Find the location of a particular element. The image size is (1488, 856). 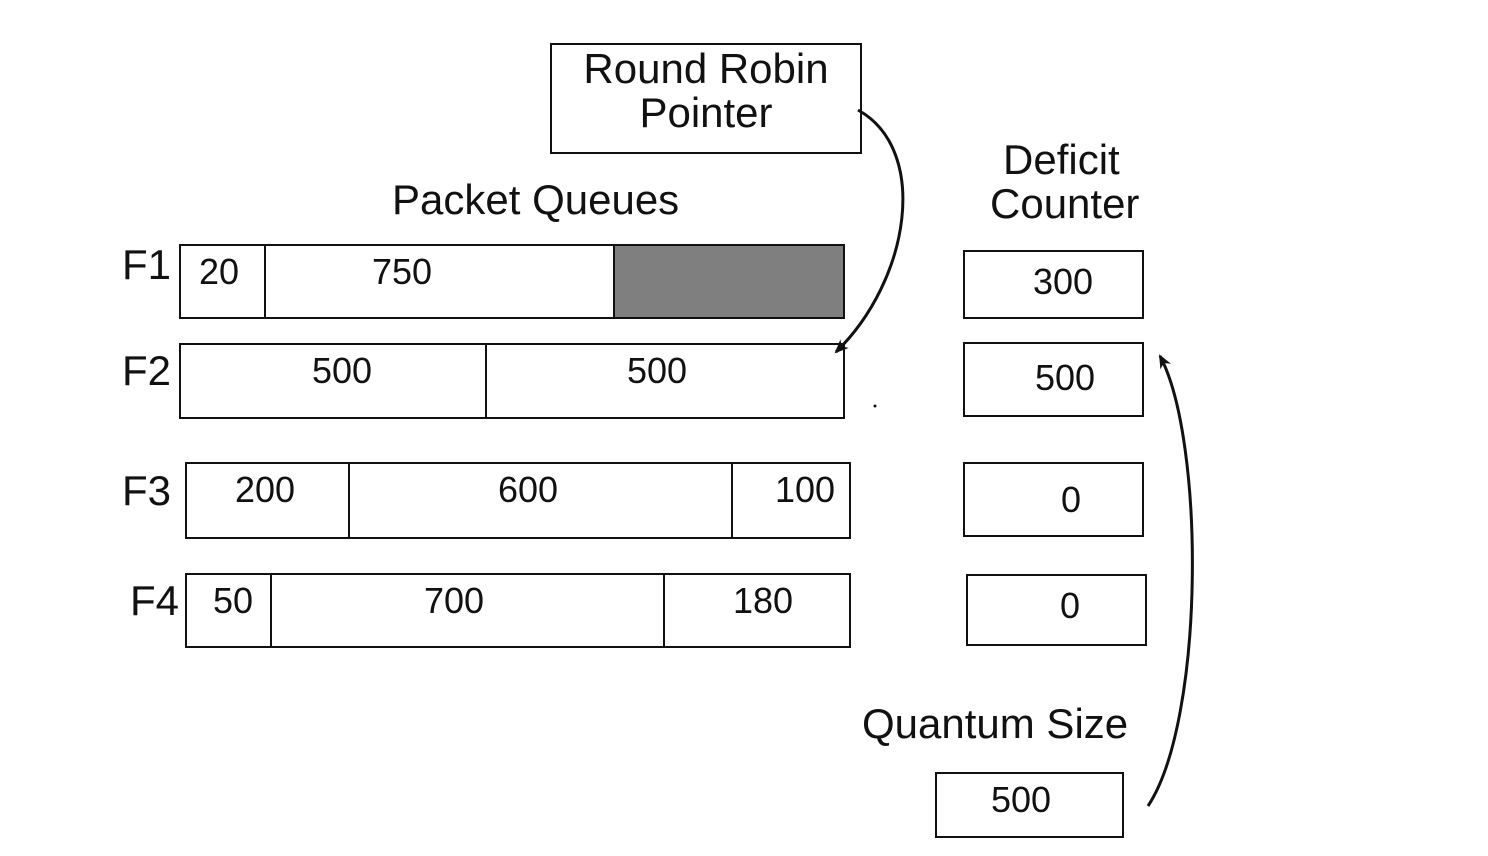

flow-label-f3: F3 is located at coordinates (147, 490).